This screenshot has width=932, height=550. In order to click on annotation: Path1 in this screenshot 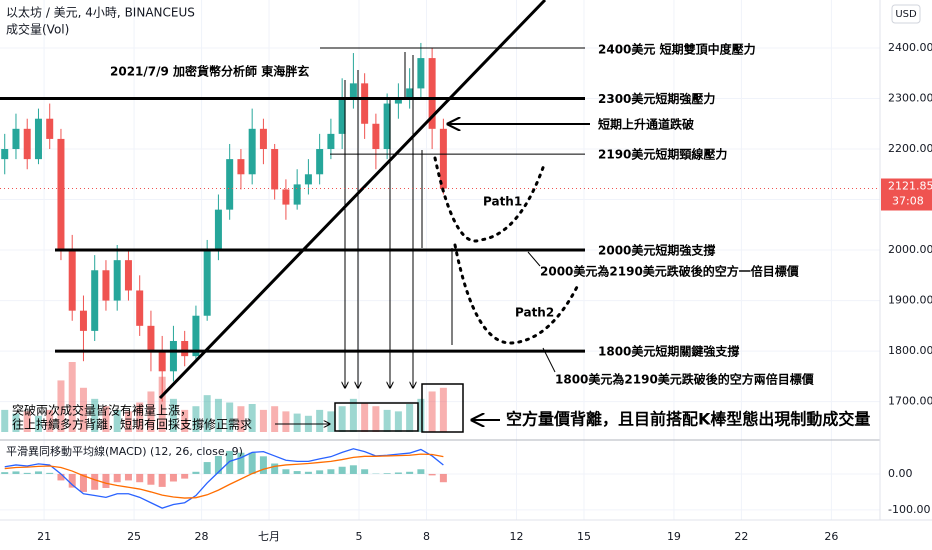, I will do `click(502, 202)`.